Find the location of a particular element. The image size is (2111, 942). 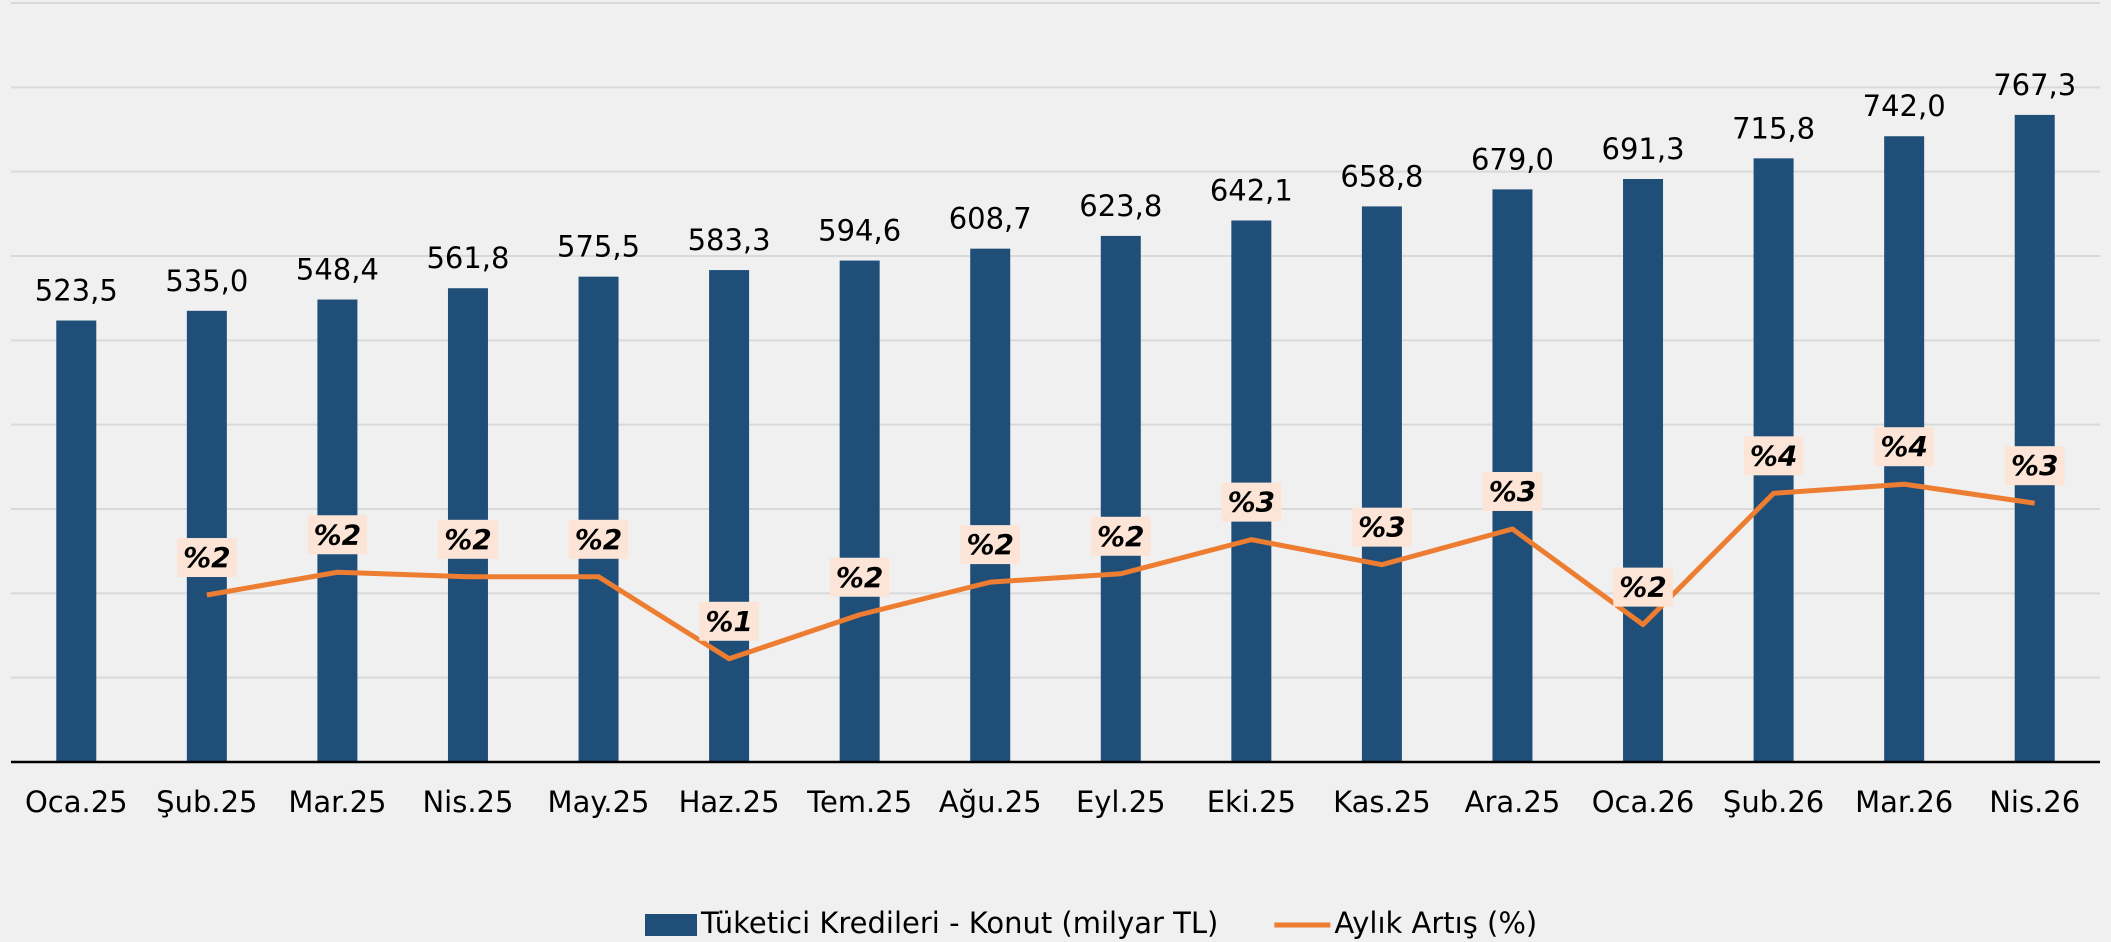

bar-value-label: 767,3 is located at coordinates (2034, 85).